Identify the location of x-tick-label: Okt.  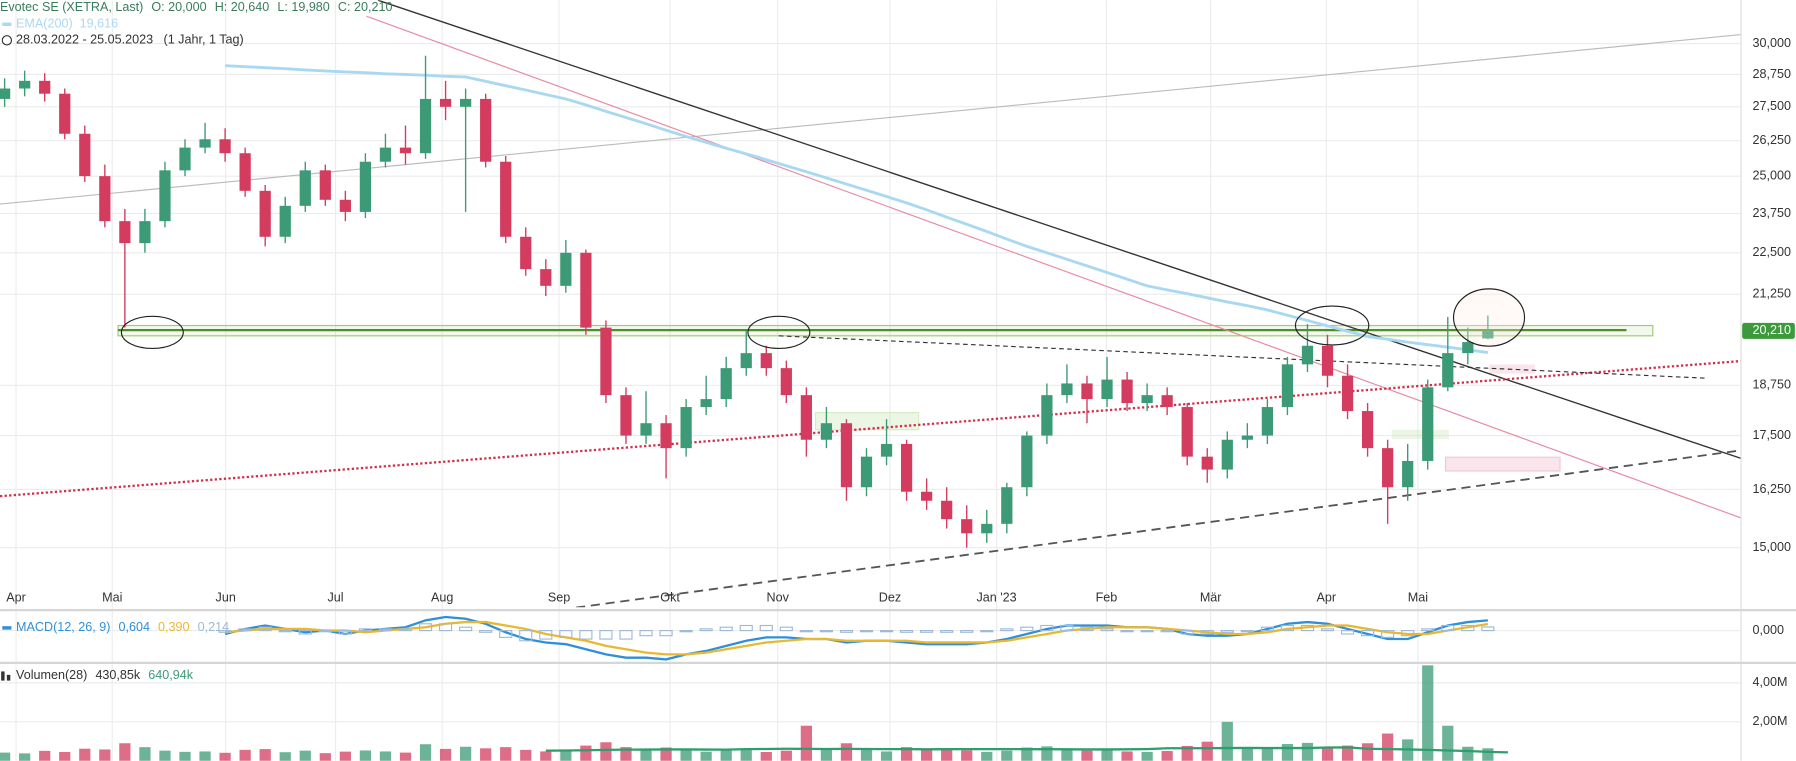
(670, 597).